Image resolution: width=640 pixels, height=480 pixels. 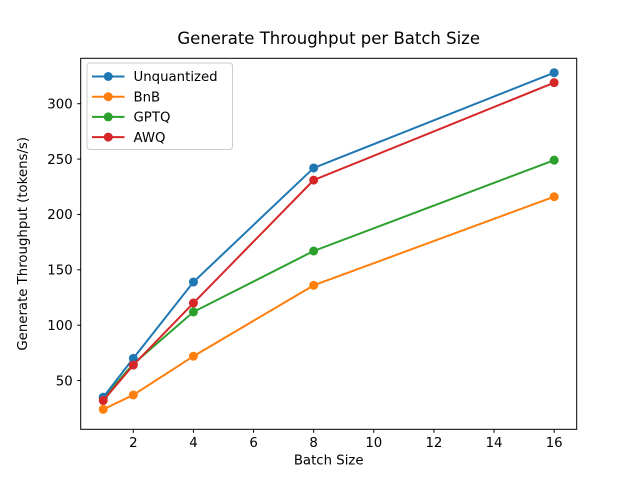 What do you see at coordinates (176, 77) in the screenshot?
I see `legend-label: Unquantized` at bounding box center [176, 77].